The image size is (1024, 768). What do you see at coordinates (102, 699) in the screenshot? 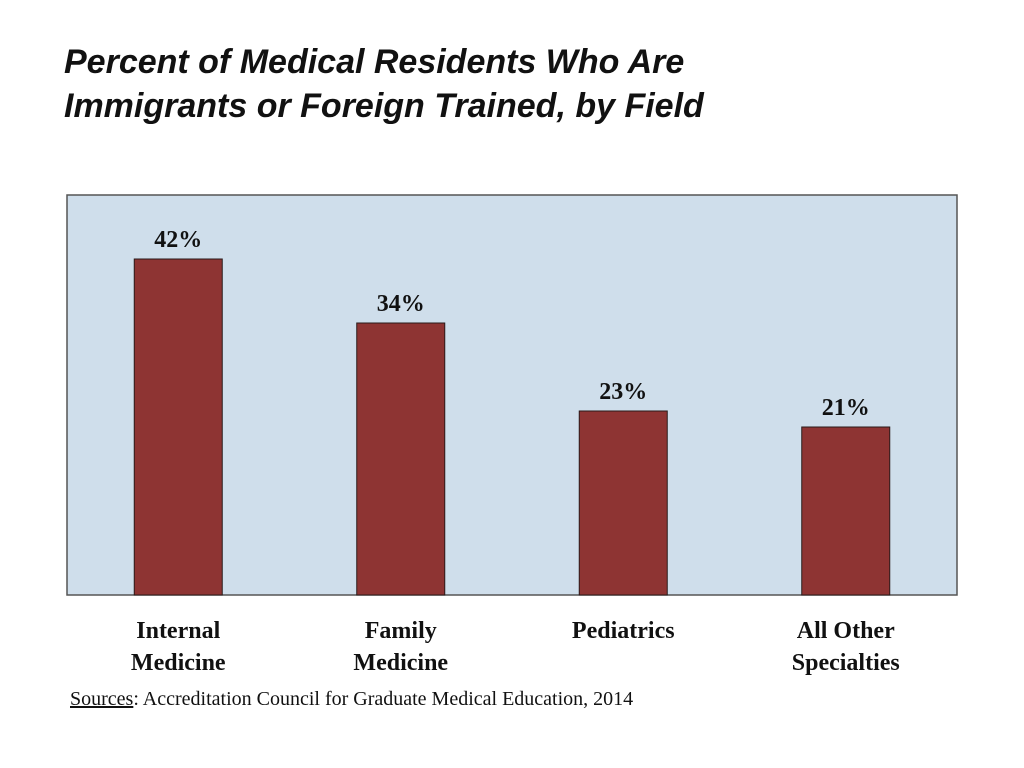
I see `source-label: Sources` at bounding box center [102, 699].